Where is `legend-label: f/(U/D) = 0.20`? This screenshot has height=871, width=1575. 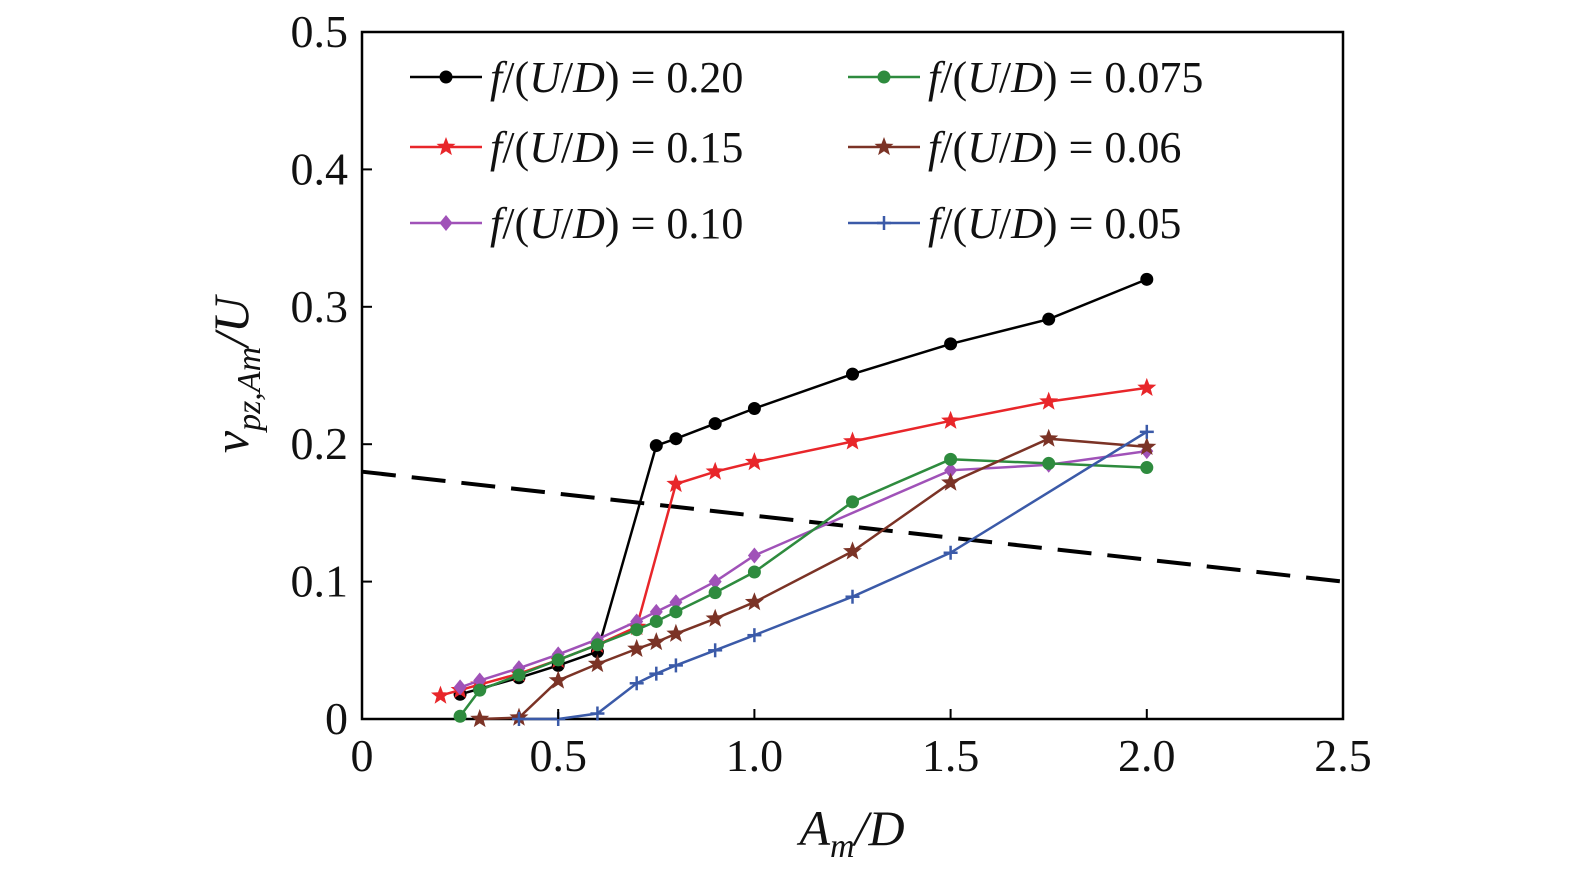 legend-label: f/(U/D) = 0.20 is located at coordinates (616, 77).